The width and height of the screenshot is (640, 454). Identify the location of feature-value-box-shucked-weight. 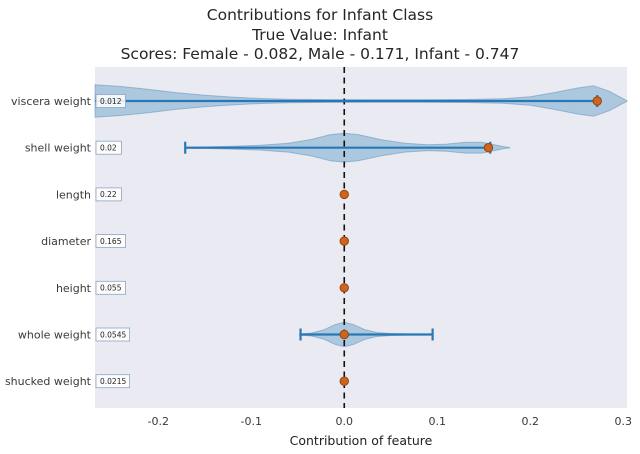
(112, 381).